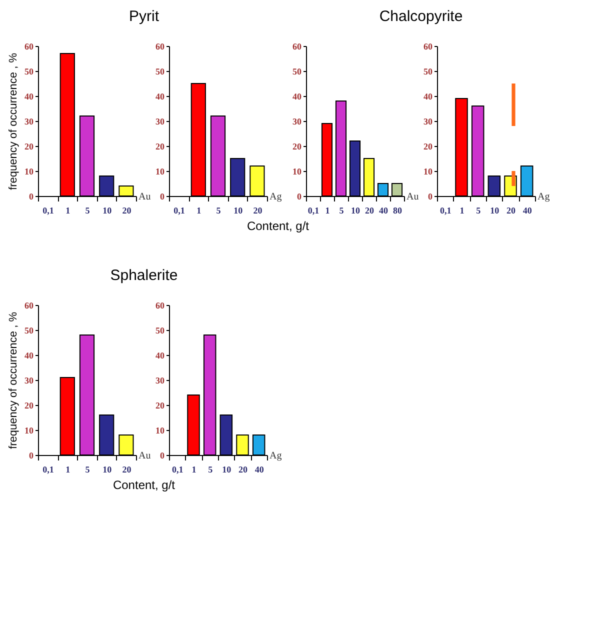 The height and width of the screenshot is (617, 611). I want to click on chart-title: Pyrit, so click(144, 17).